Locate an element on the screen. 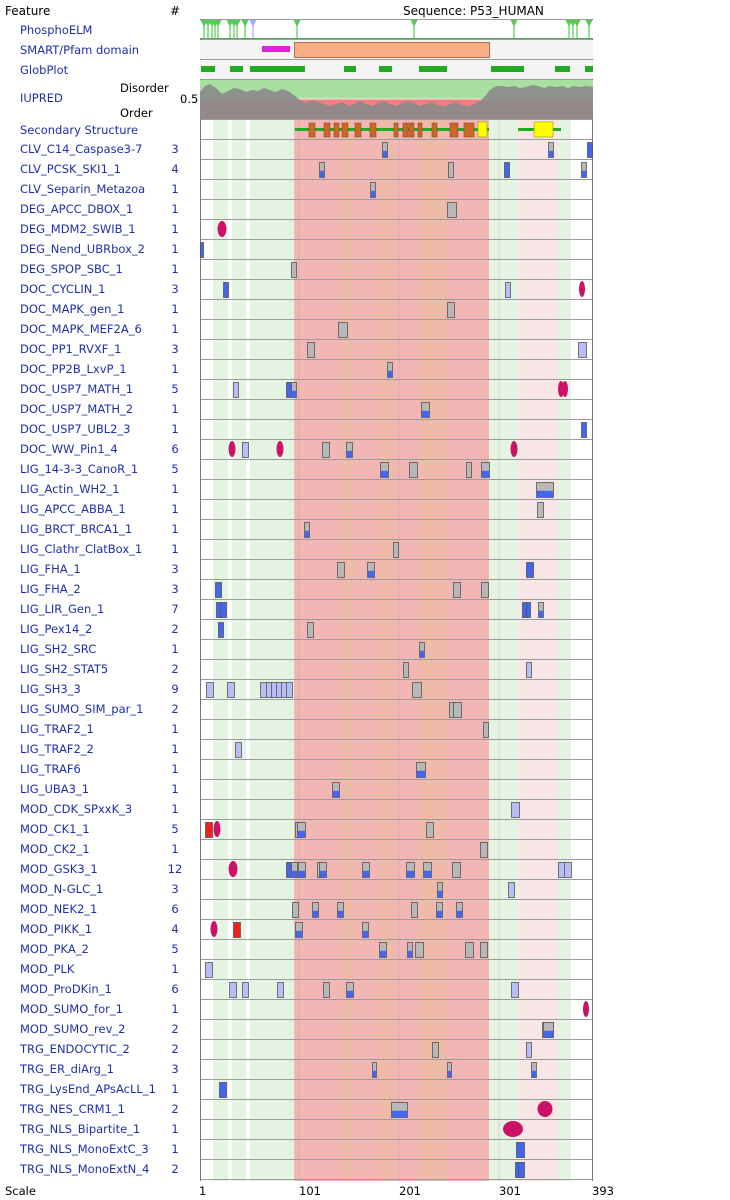  motif-label: DOC_USP7_MATH_1 is located at coordinates (77, 389).